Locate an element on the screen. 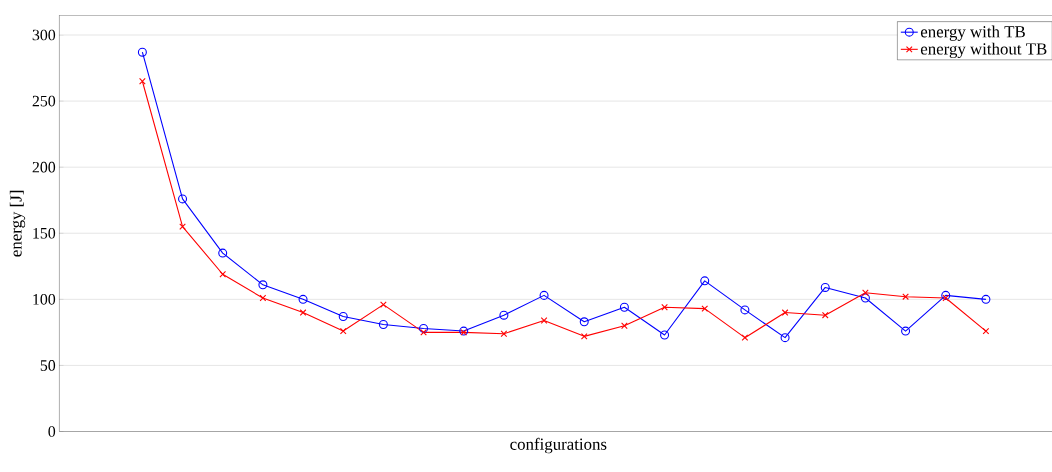 The width and height of the screenshot is (1052, 472). y-axis-title: energy [J] is located at coordinates (17, 223).